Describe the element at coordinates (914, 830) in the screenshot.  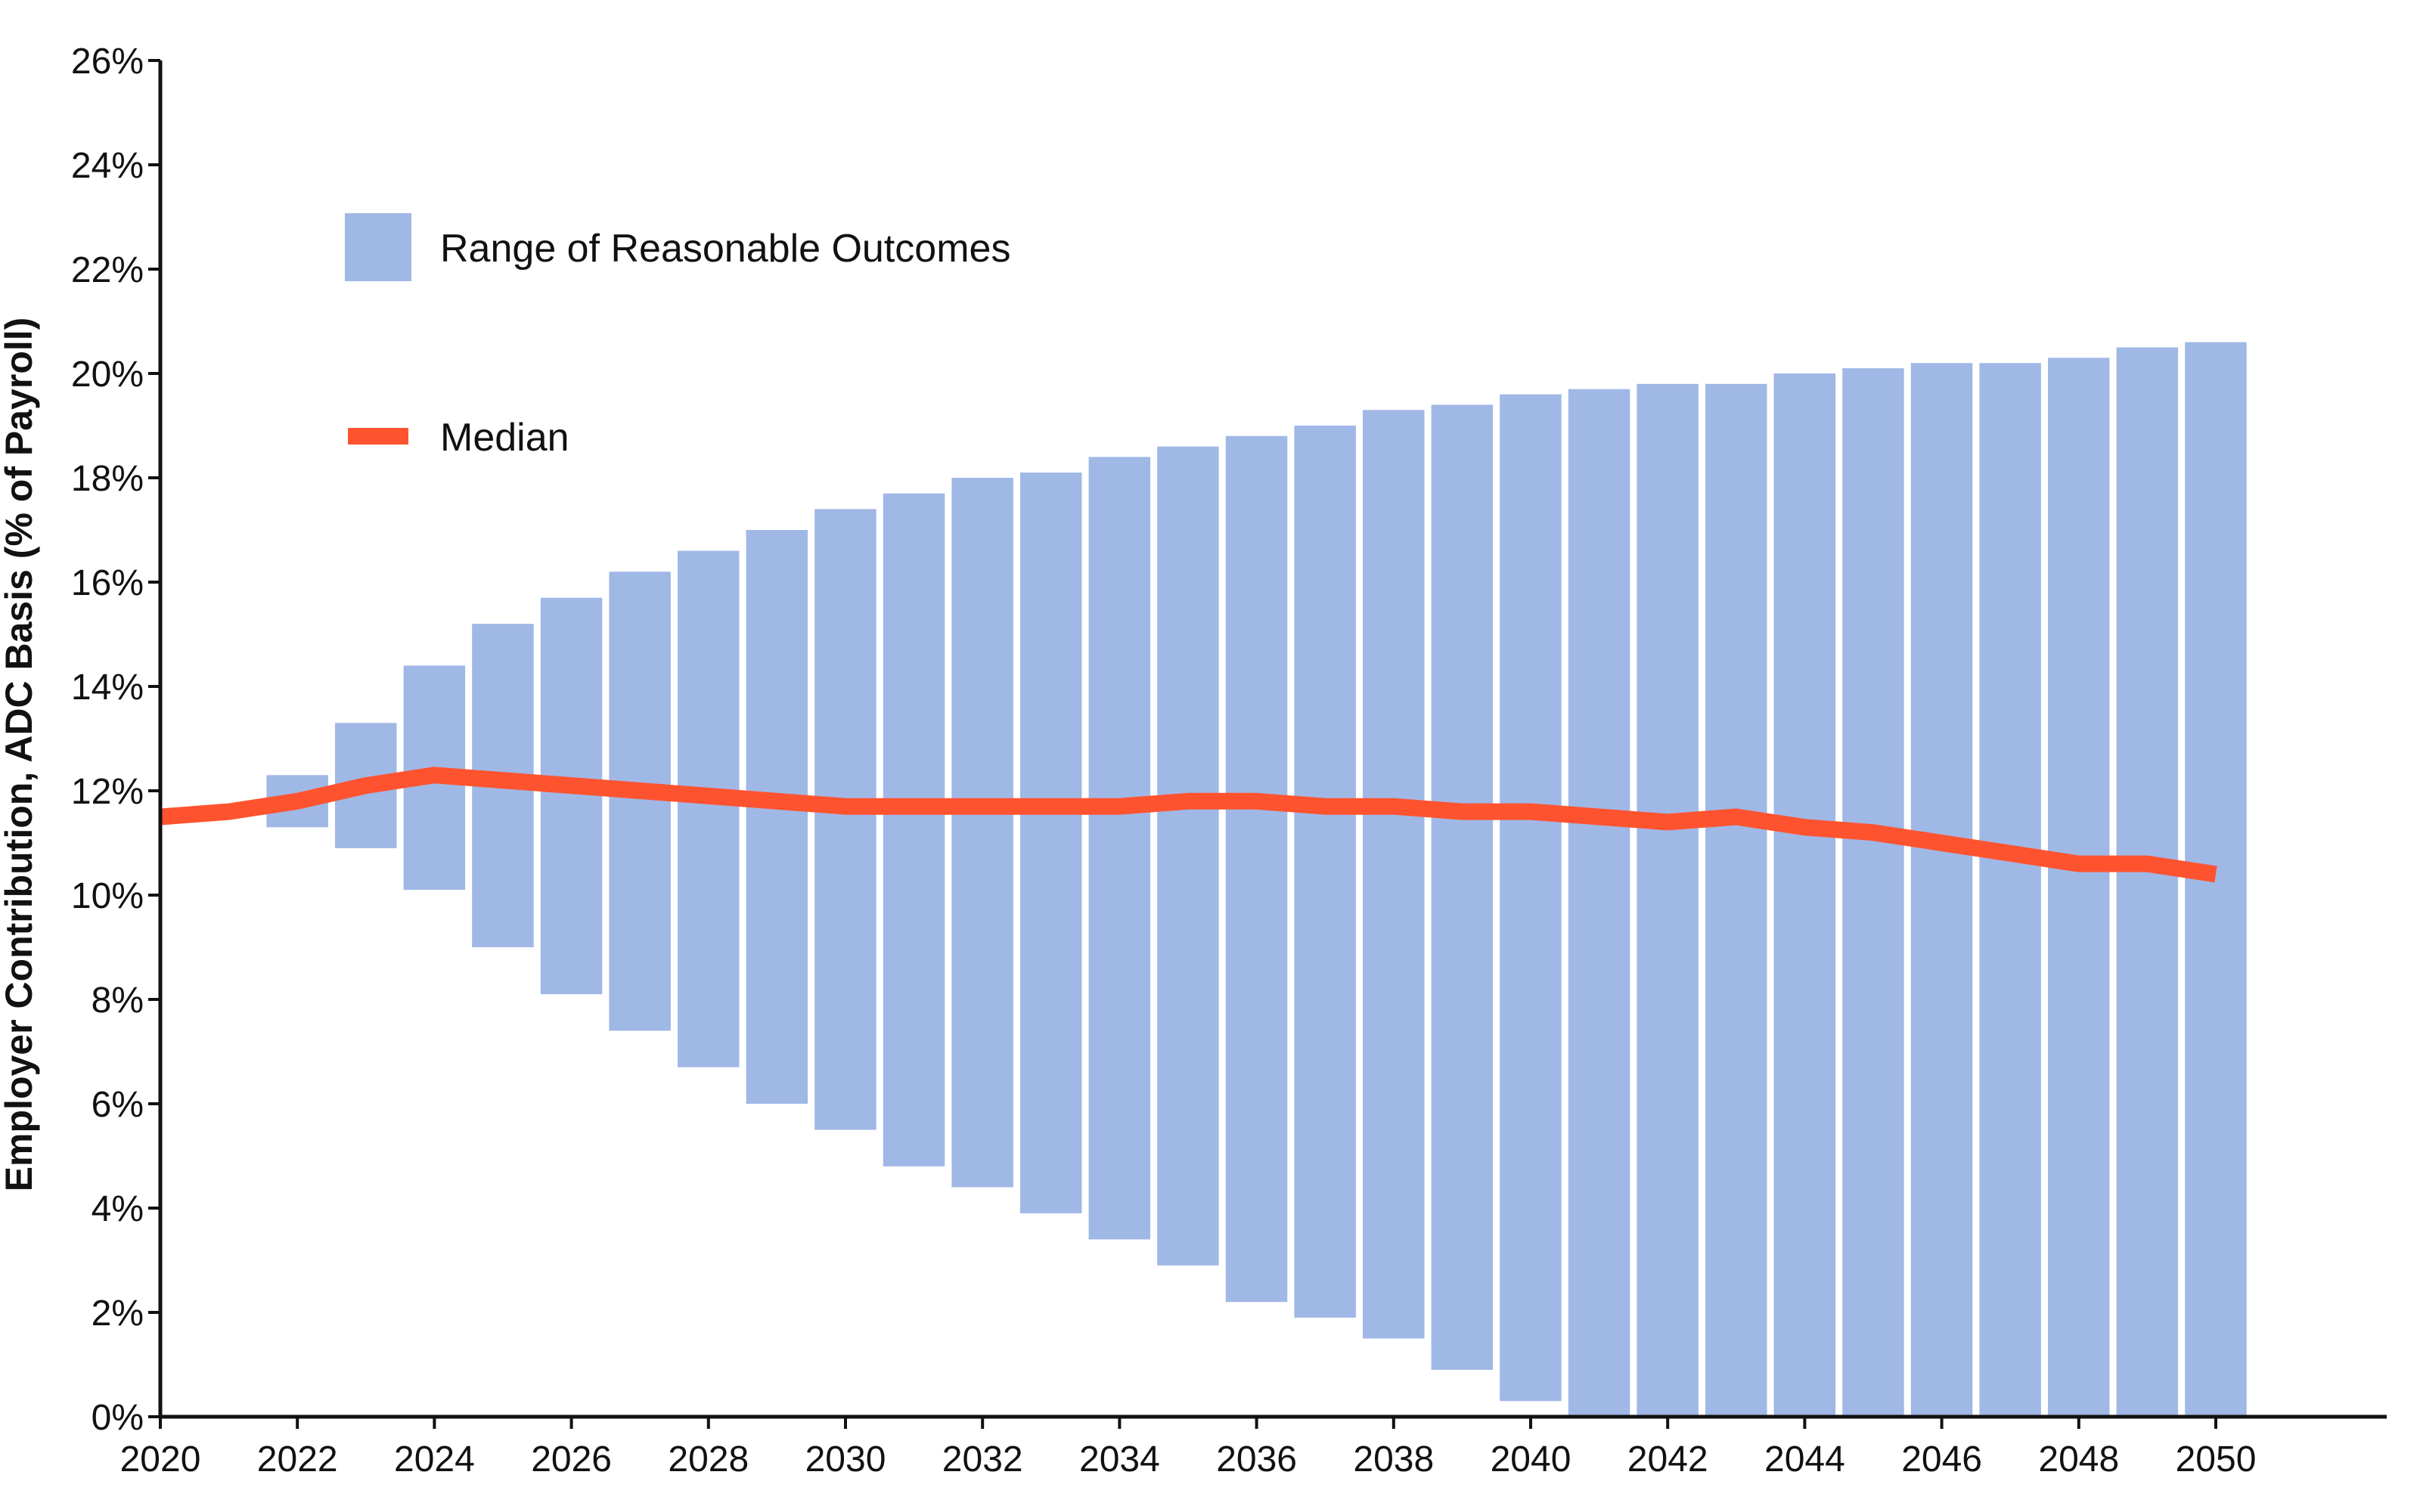
I see `range-bar-2031` at that location.